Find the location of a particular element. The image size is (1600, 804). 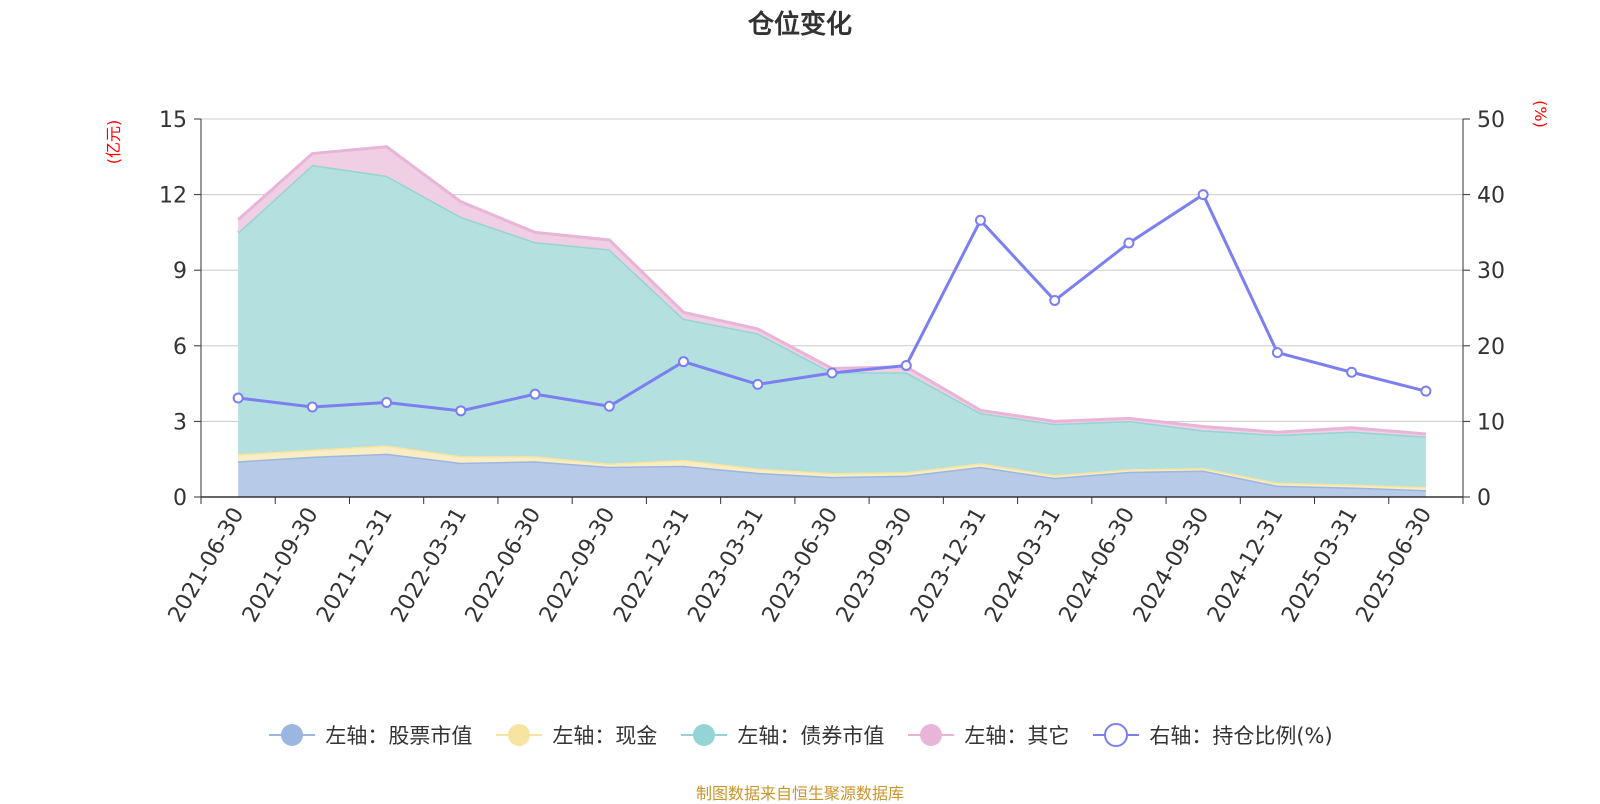

legend-marker-ratio is located at coordinates (1116, 735).